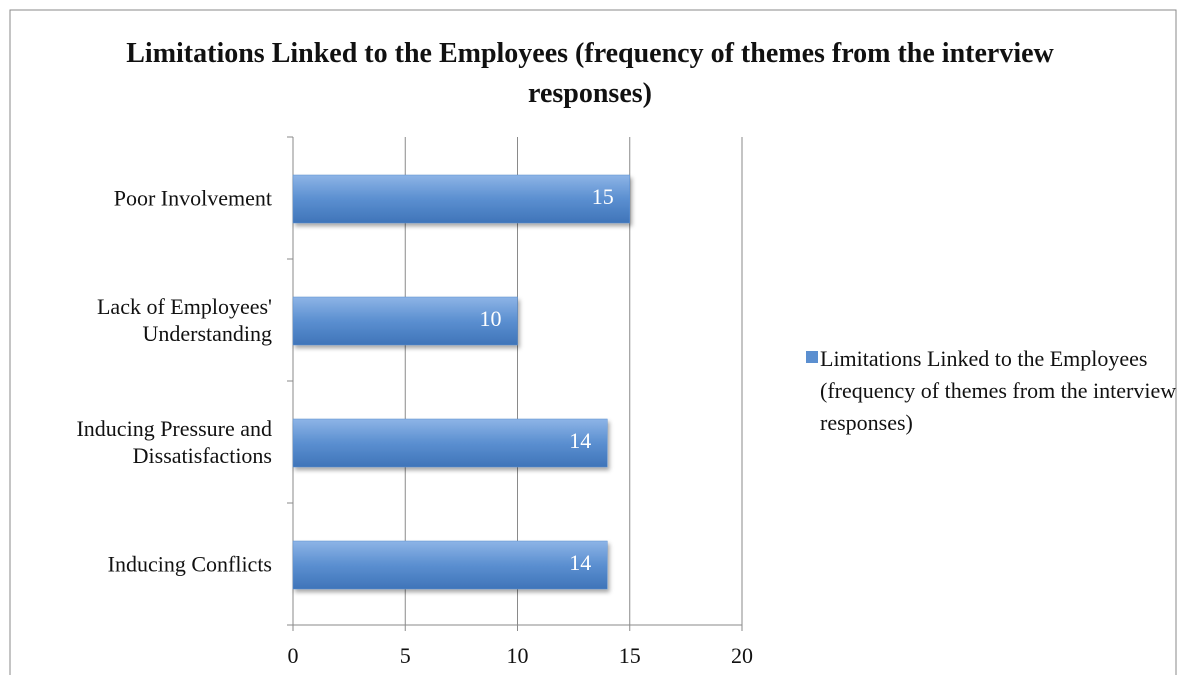 This screenshot has width=1186, height=675. I want to click on data-label: 10, so click(491, 318).